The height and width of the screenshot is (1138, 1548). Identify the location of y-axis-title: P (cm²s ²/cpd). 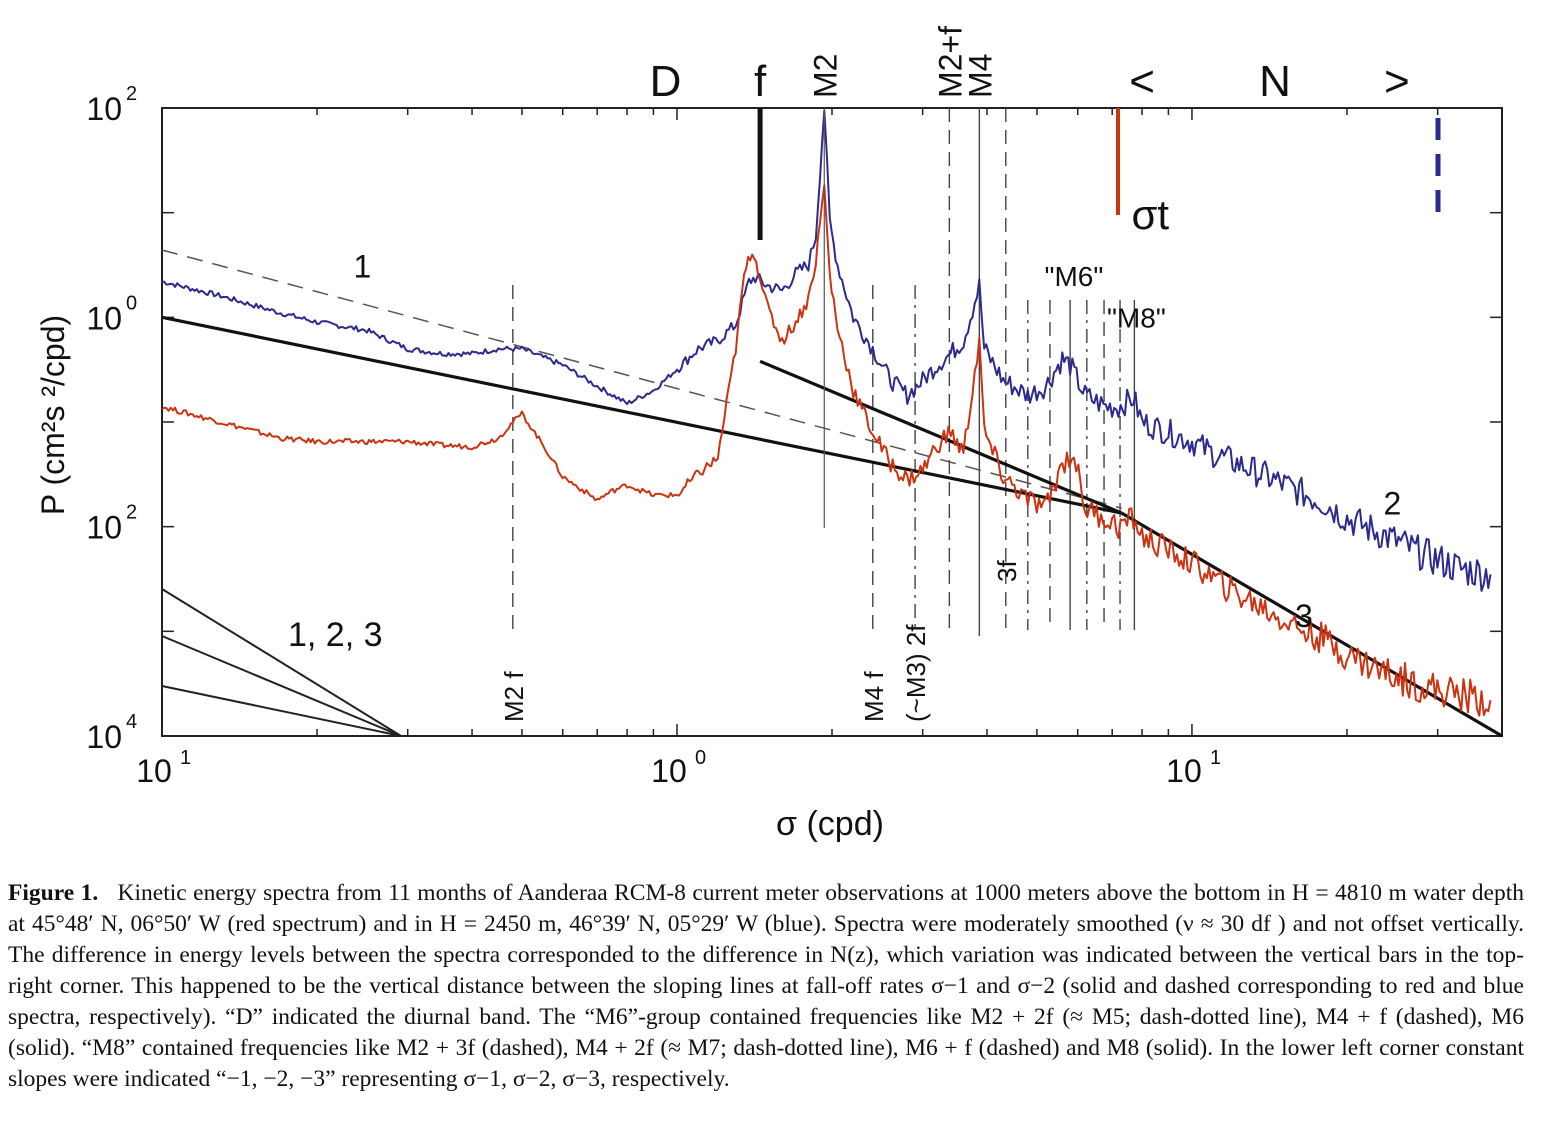
(53, 415).